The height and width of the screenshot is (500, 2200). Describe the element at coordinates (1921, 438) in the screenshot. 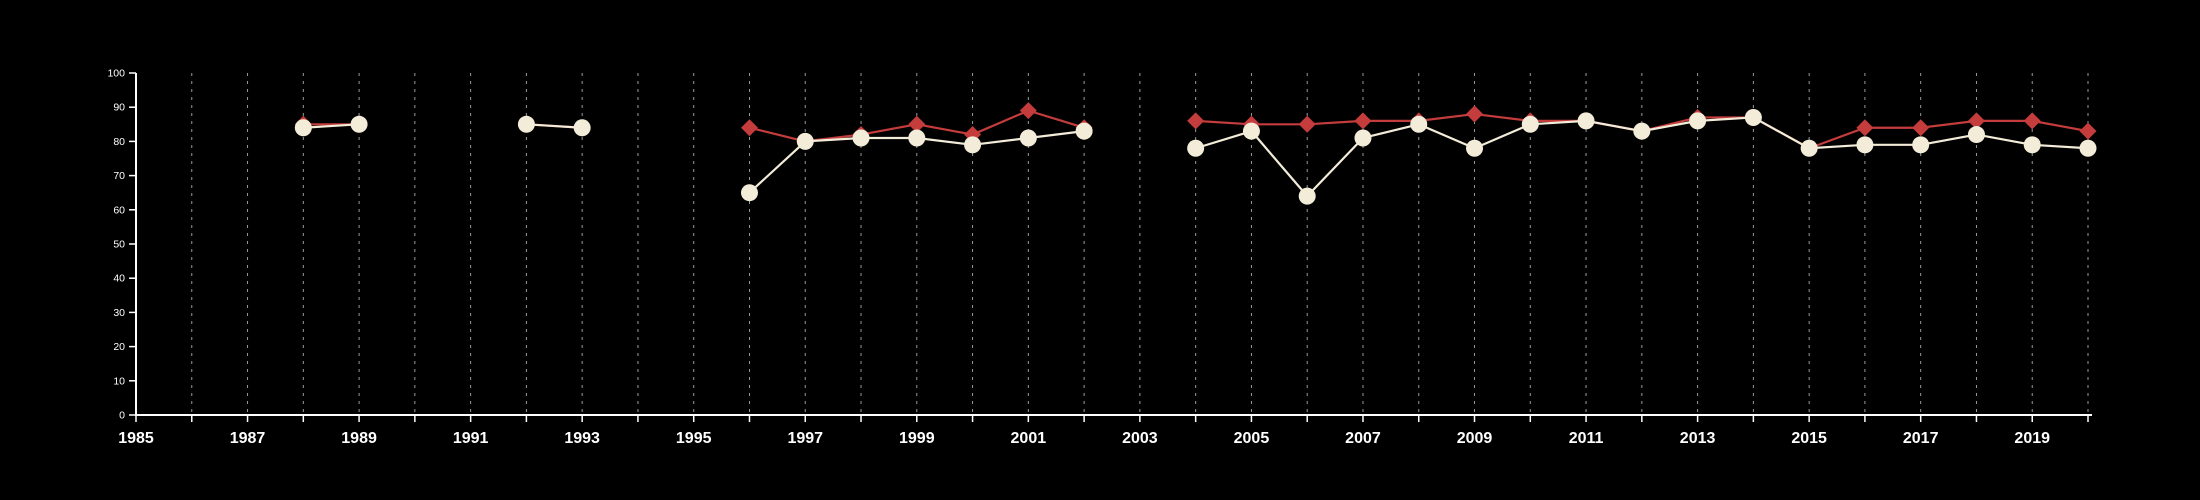

I see `x-tick-label: 2017` at that location.